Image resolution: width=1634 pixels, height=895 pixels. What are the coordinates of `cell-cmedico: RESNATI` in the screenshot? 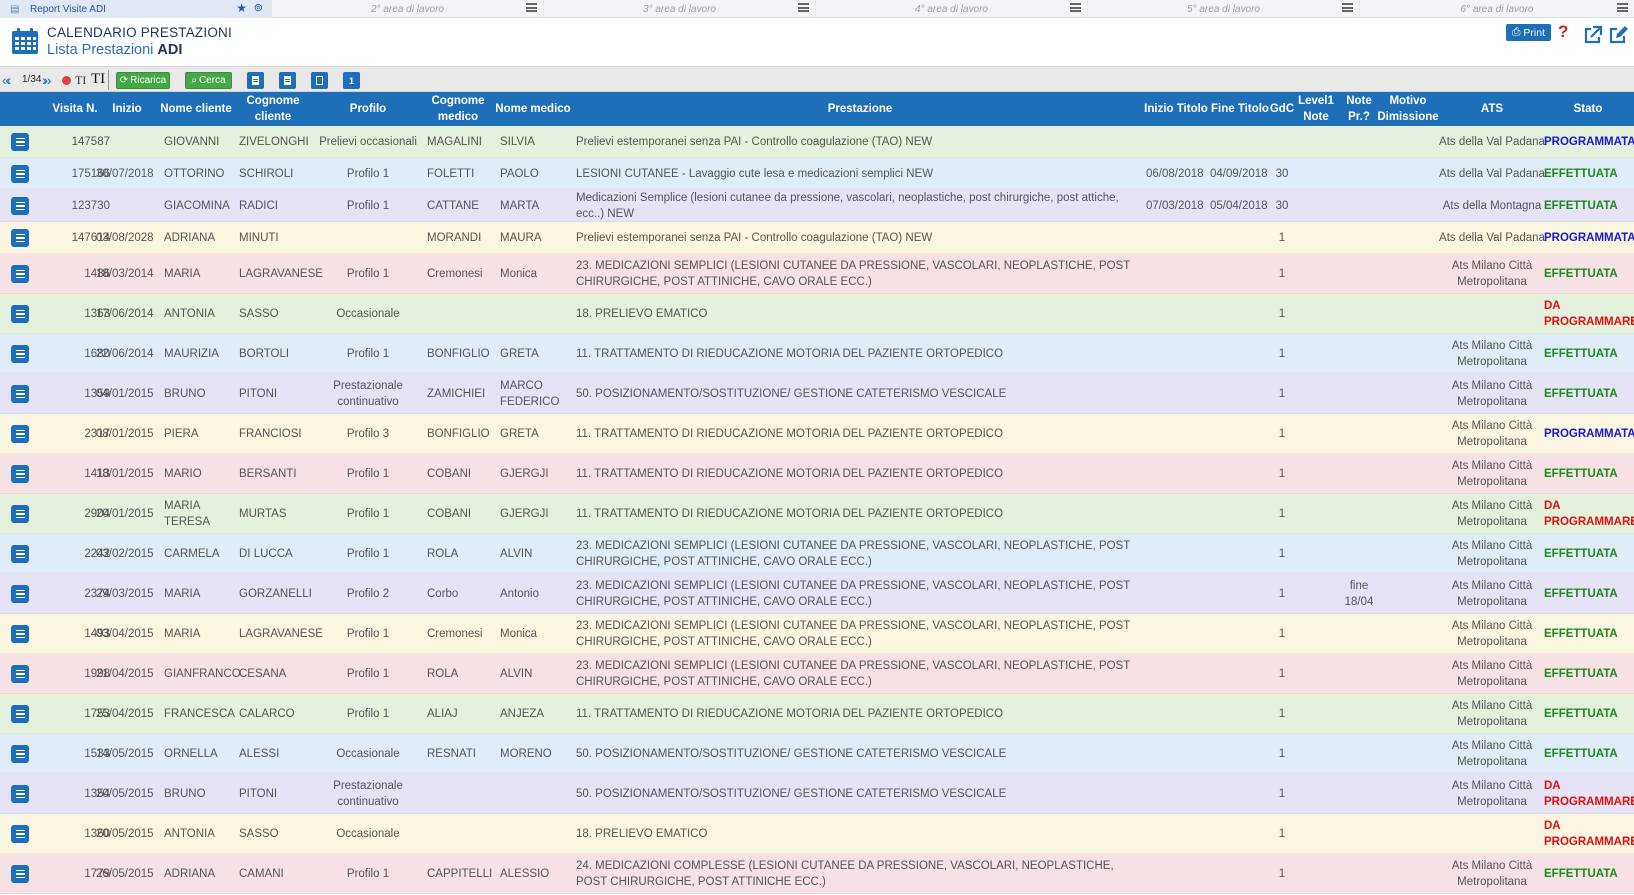 It's located at (451, 753).